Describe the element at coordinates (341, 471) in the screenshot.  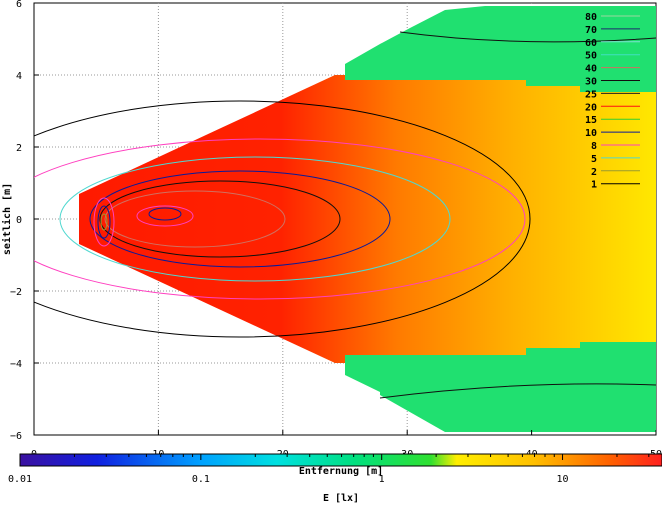
I see `x-axis-label: Entfernung [m]` at that location.